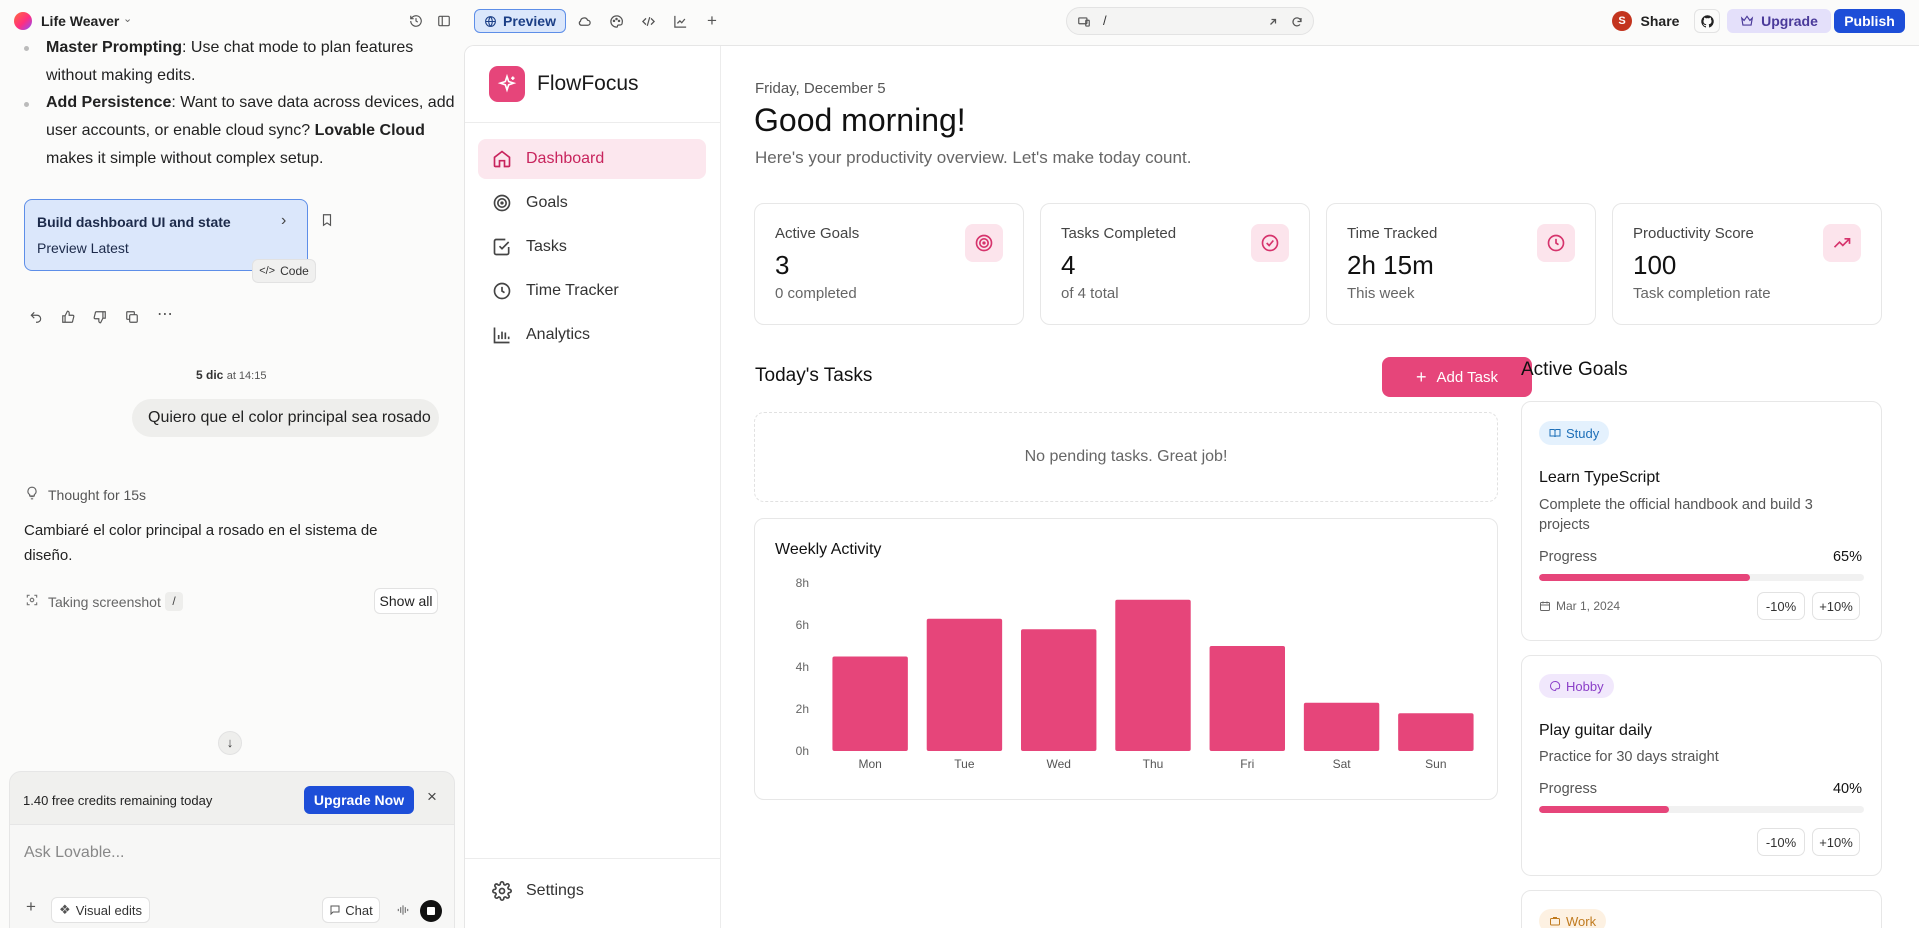 This screenshot has width=1919, height=928. Describe the element at coordinates (165, 314) in the screenshot. I see `more-icon: ⋯` at that location.